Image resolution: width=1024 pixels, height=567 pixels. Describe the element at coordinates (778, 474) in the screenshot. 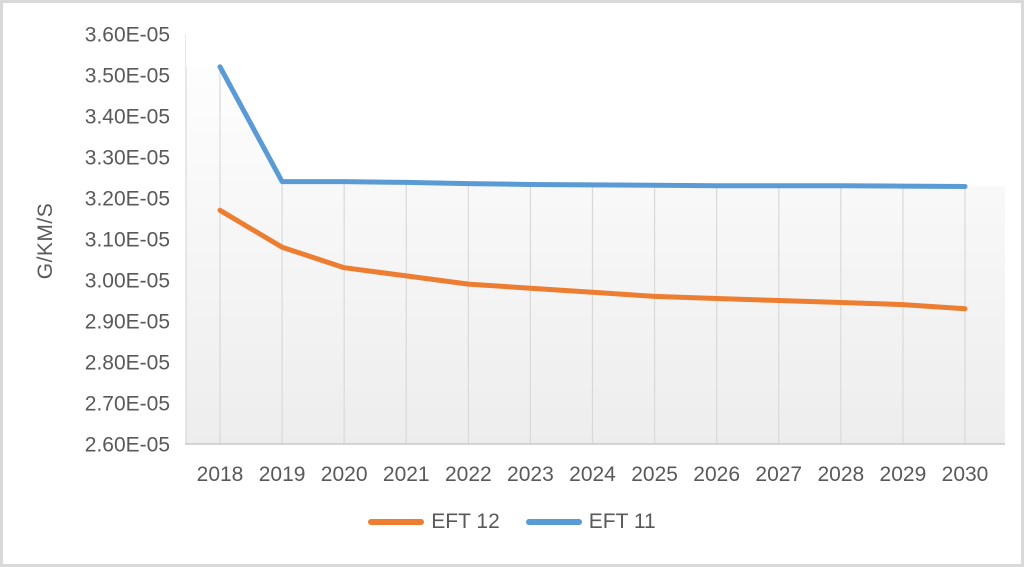

I see `x-tick-label: 2027` at that location.